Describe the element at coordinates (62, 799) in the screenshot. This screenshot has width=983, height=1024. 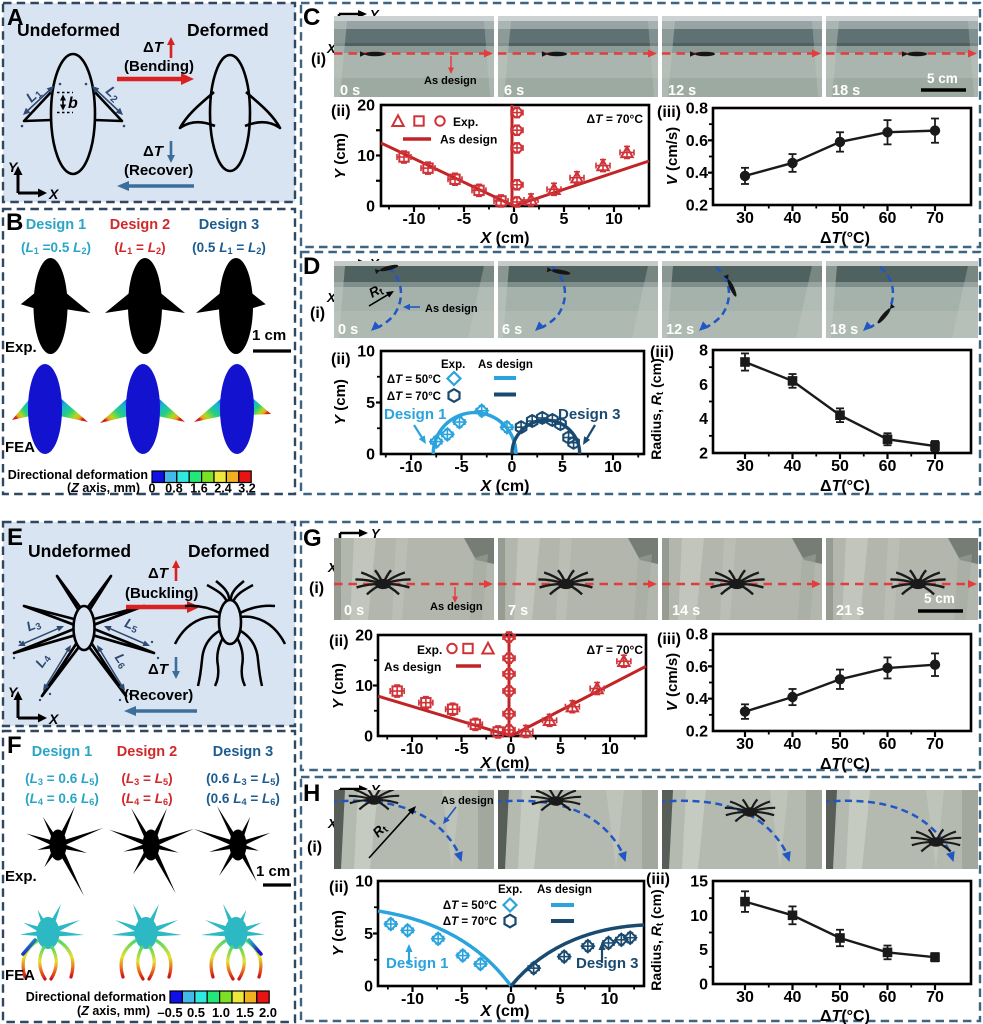
I see `svg-text: (L4 = 0.6 L6)` at that location.